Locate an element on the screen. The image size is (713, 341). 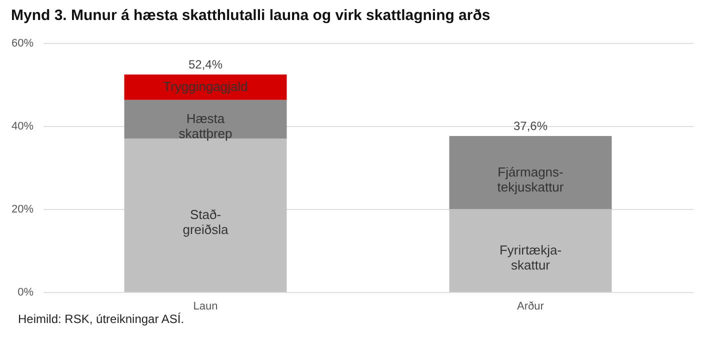
series-label: Fyrirtækja- skattur is located at coordinates (530, 257).